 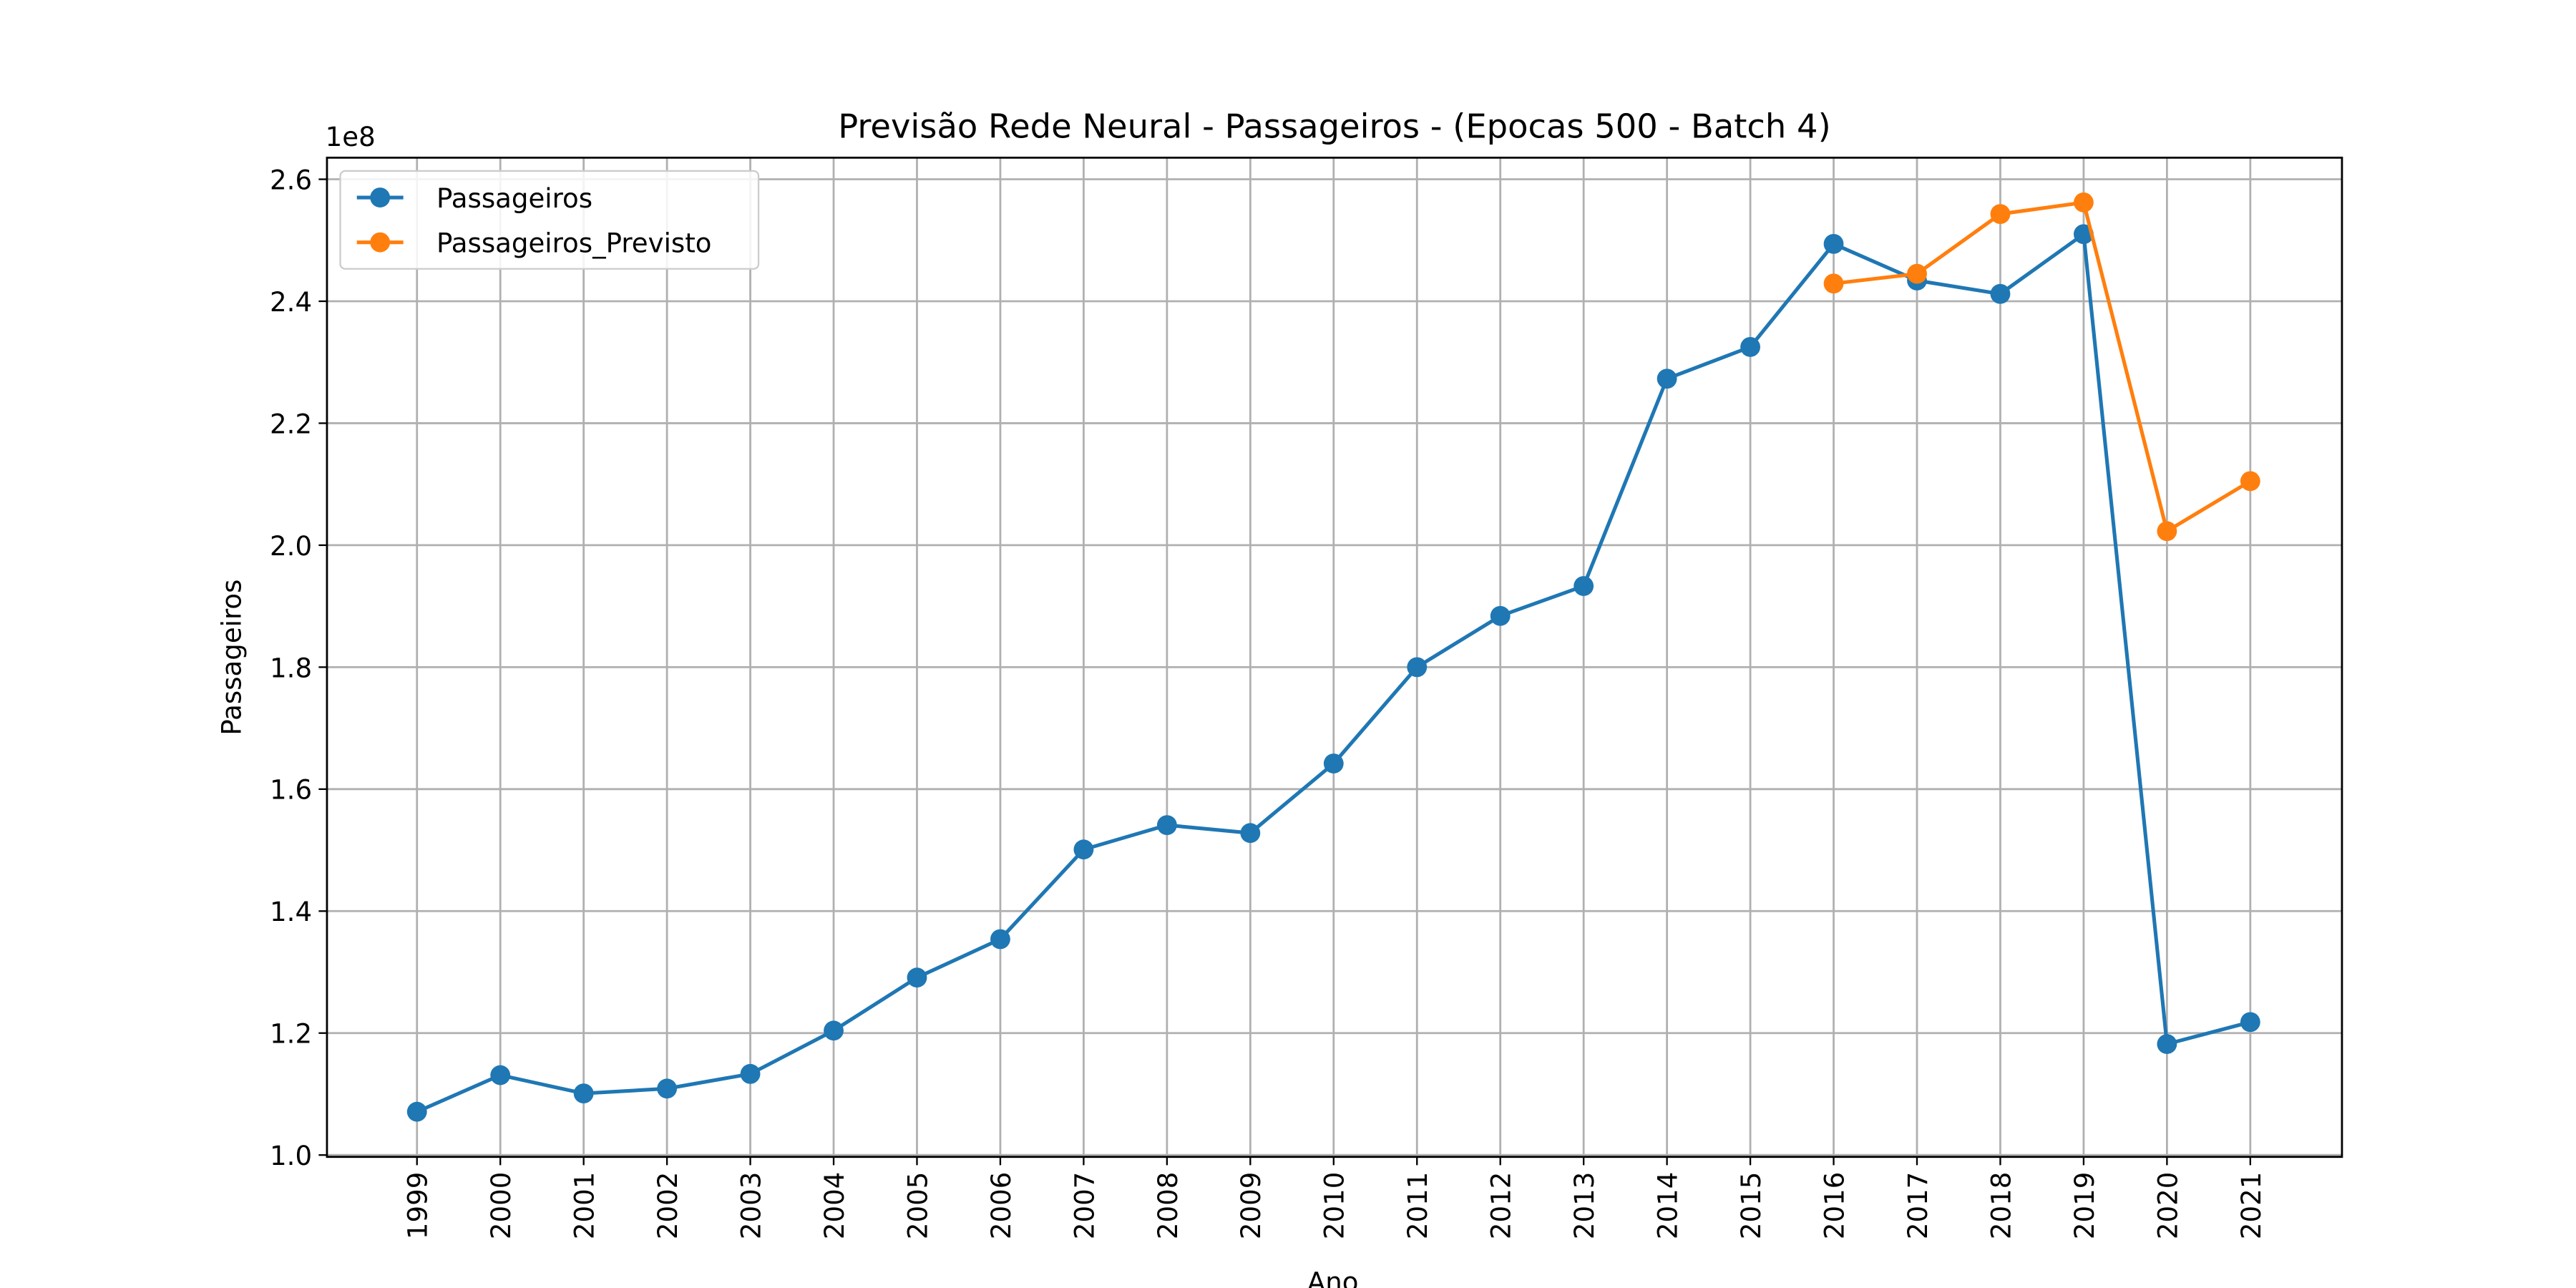 I want to click on y-tick-label: 1.6, so click(x=291, y=790).